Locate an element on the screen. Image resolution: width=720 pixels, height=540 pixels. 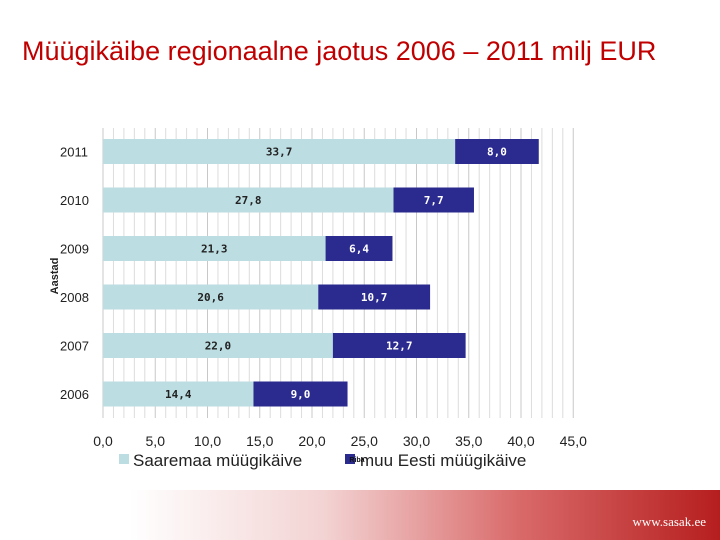
bar-saaremaa-2010 is located at coordinates (248, 200).